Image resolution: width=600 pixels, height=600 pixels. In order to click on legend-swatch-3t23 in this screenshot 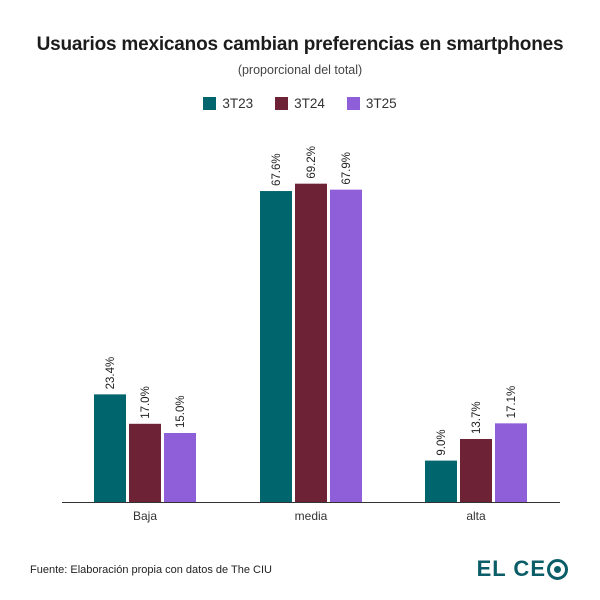, I will do `click(210, 103)`.